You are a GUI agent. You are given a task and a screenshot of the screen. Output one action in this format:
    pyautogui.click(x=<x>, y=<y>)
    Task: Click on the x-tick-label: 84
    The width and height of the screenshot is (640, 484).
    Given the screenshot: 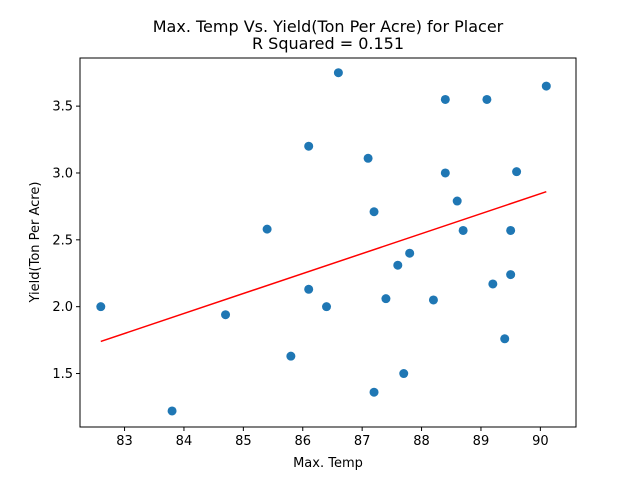 What is the action you would take?
    pyautogui.click(x=184, y=441)
    